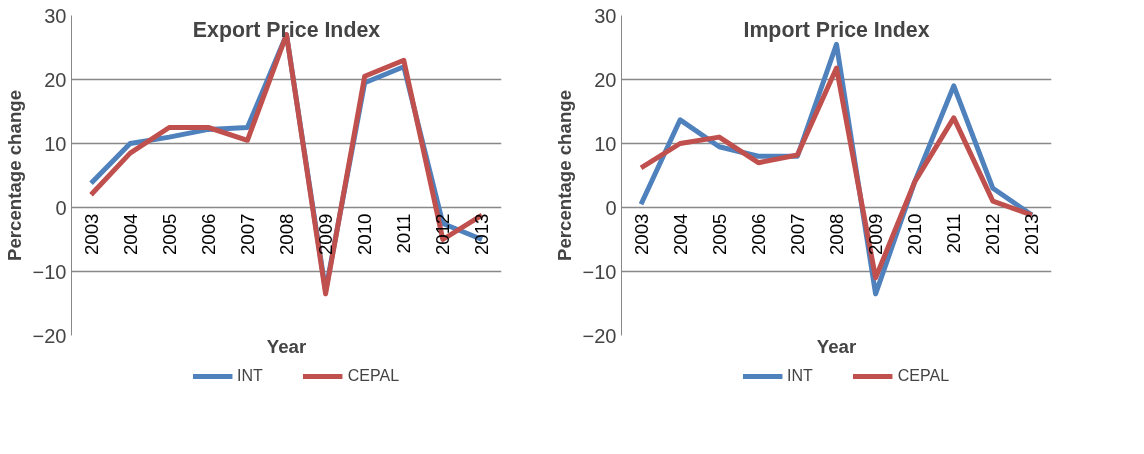 Image resolution: width=1144 pixels, height=454 pixels. Describe the element at coordinates (836, 29) in the screenshot. I see `chart-title: Import Price Index` at that location.